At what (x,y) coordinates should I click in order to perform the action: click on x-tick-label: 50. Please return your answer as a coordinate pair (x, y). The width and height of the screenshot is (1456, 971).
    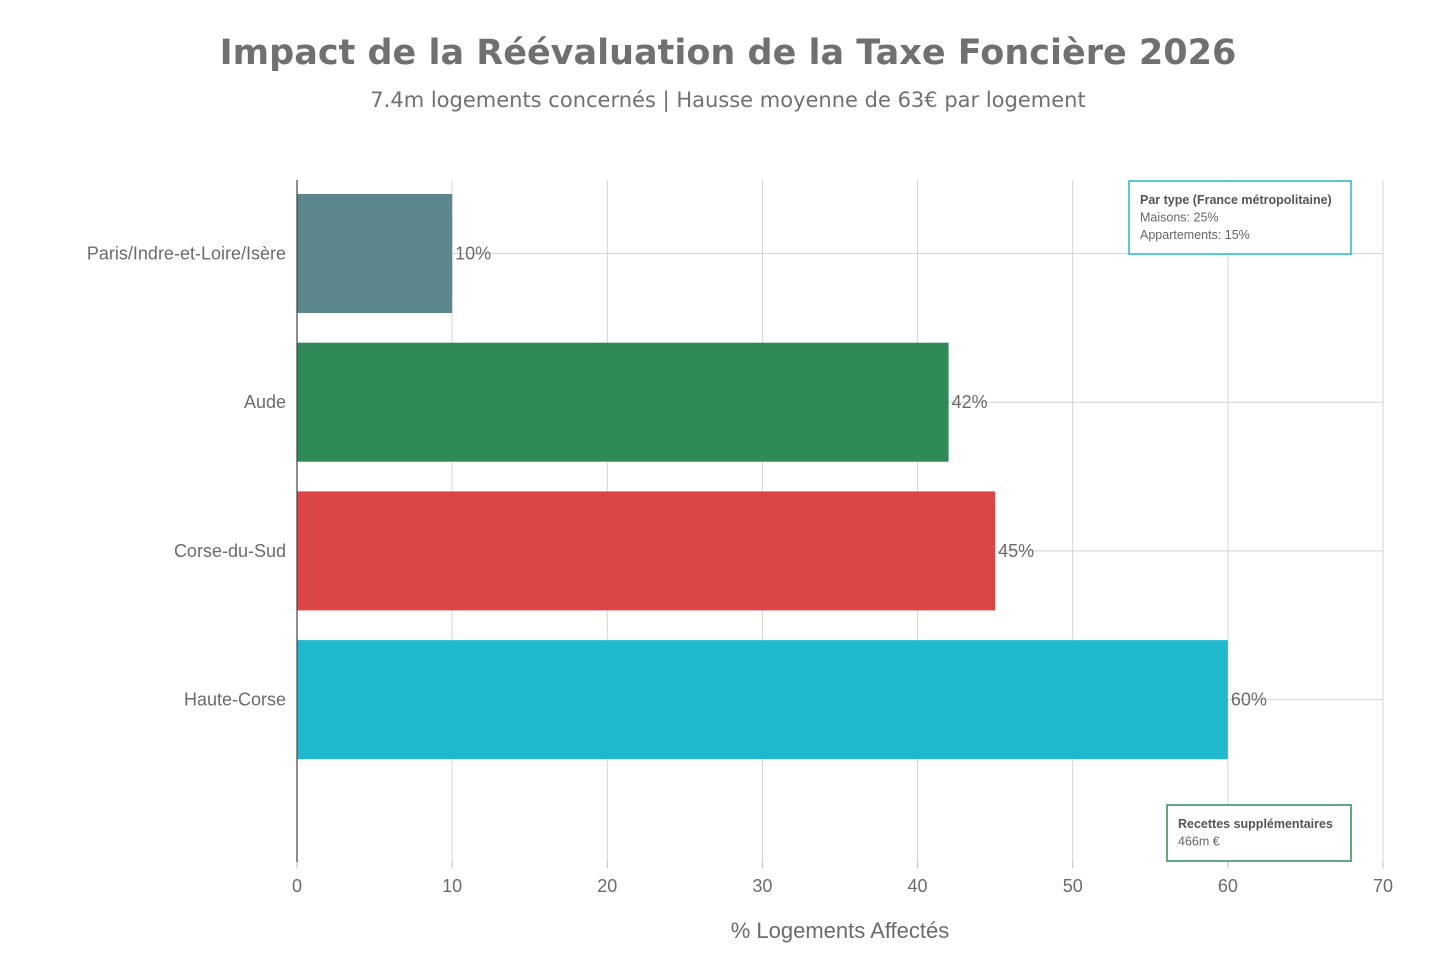
    Looking at the image, I should click on (1073, 886).